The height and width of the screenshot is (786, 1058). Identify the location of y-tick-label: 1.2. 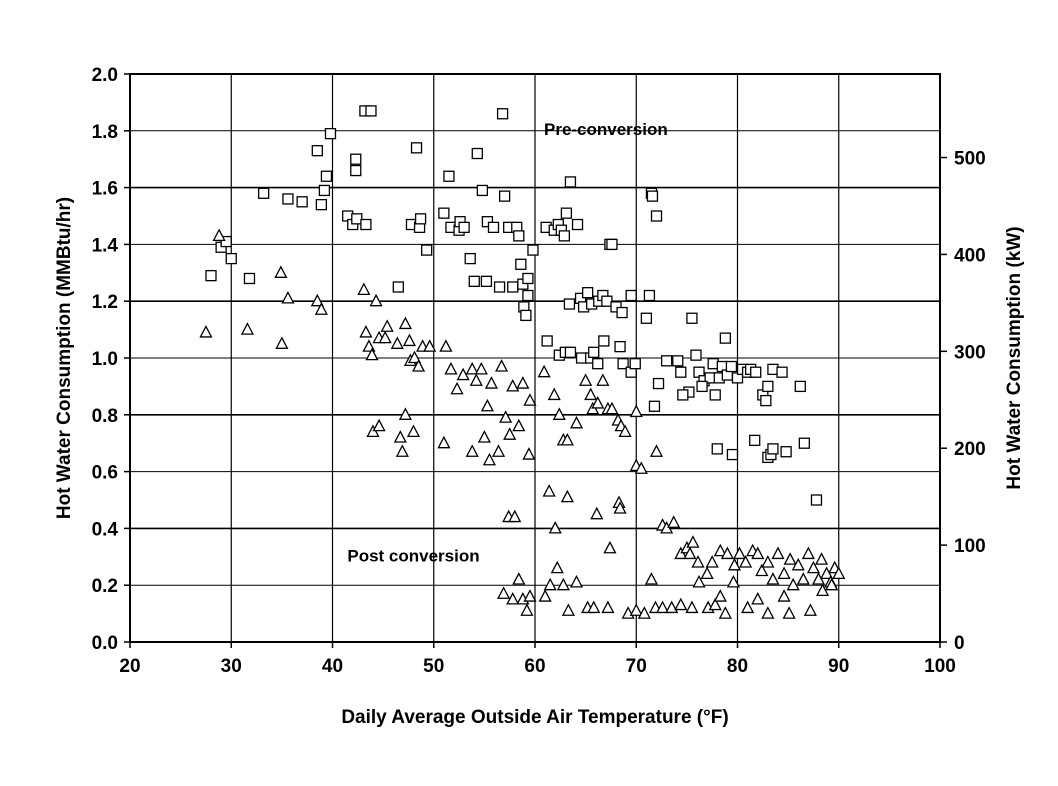
(105, 302).